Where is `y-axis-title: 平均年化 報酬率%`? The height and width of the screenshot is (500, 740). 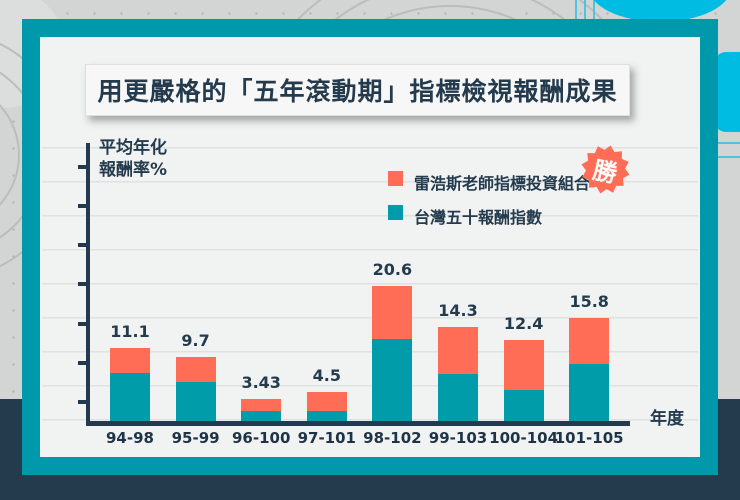 y-axis-title: 平均年化 報酬率% is located at coordinates (133, 159).